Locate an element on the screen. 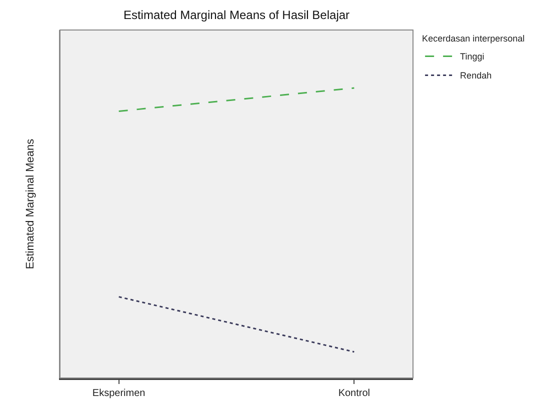 The height and width of the screenshot is (418, 539). legend-label: Tinggi is located at coordinates (472, 57).